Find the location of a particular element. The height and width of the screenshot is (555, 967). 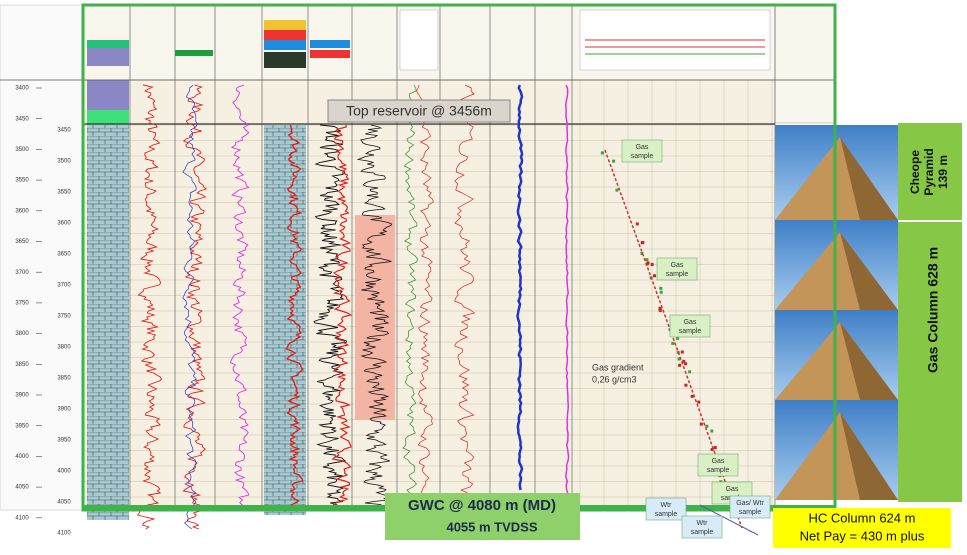

water-gradient-line is located at coordinates (729, 520).